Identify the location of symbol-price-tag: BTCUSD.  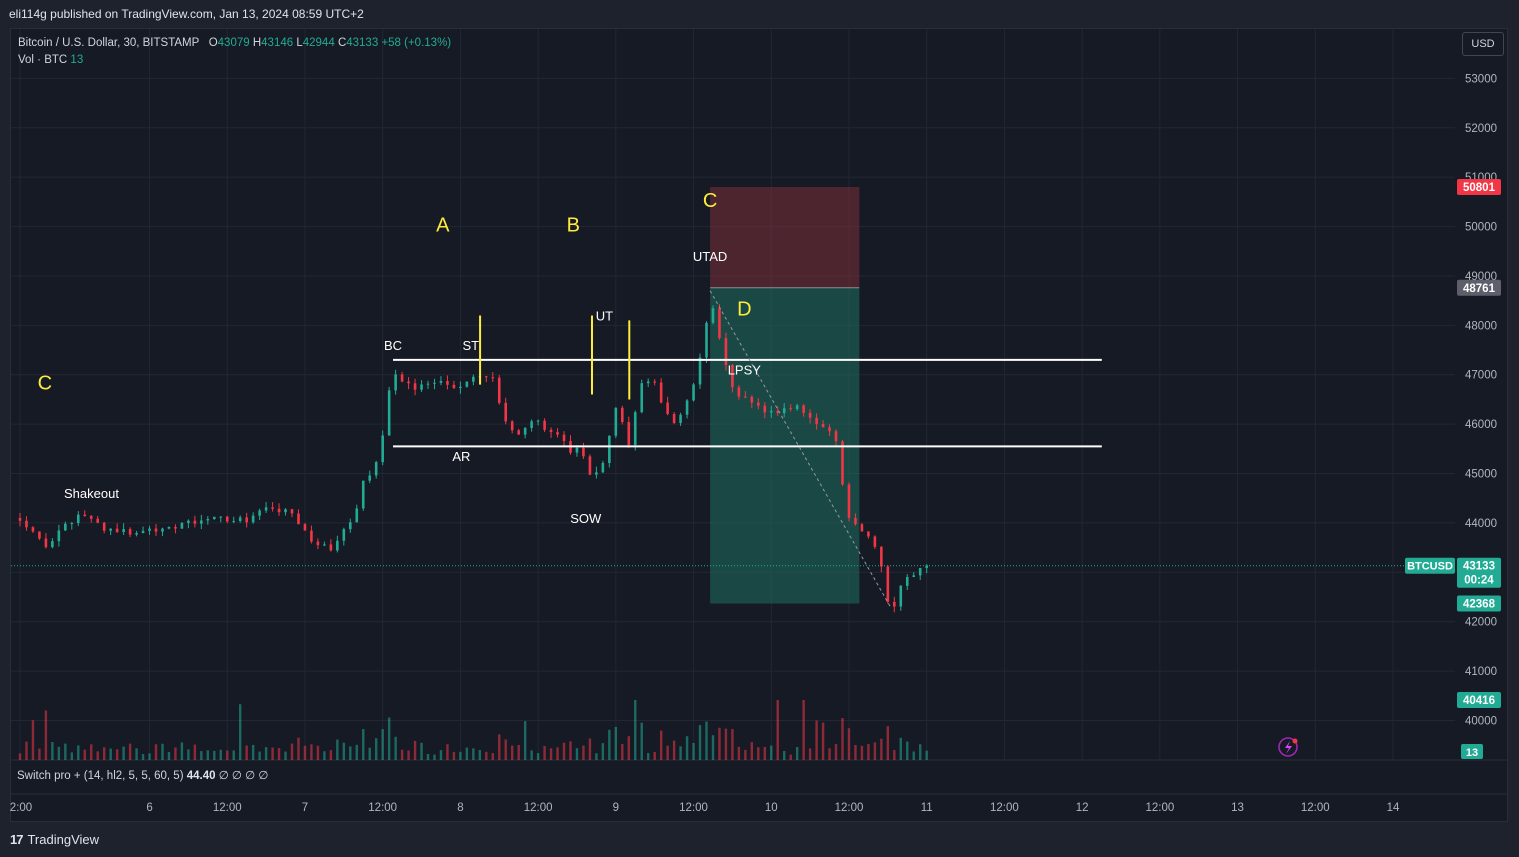
(1430, 565).